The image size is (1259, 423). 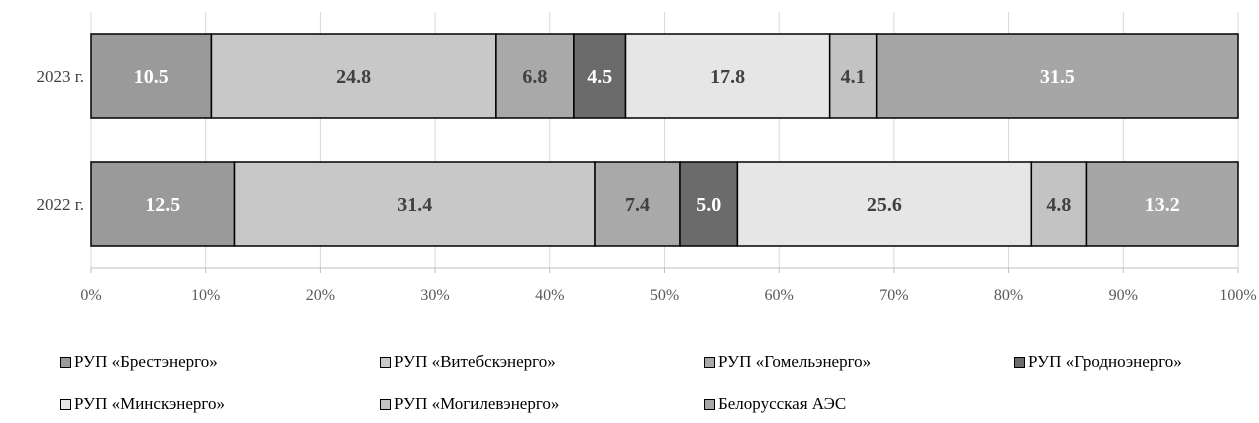 I want to click on x-tick-label: 80%, so click(x=1008, y=295).